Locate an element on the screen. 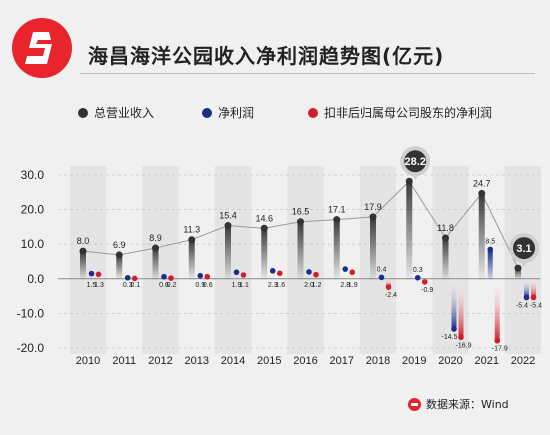 The width and height of the screenshot is (550, 435). x-tick-label: 2012 is located at coordinates (160, 361).